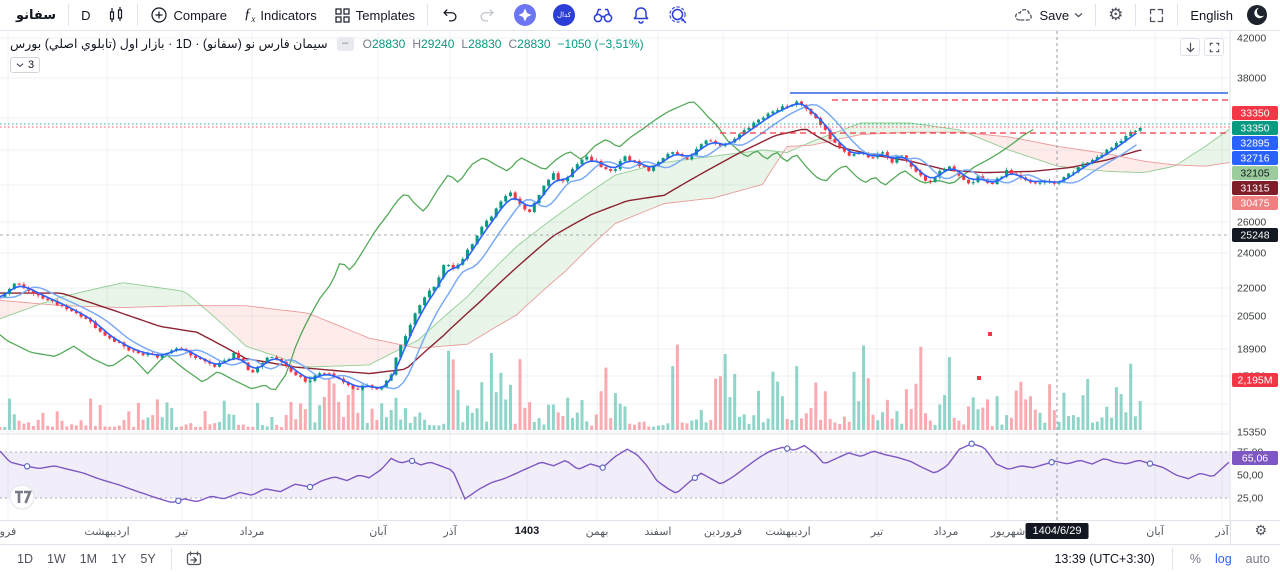 The height and width of the screenshot is (572, 1280). Describe the element at coordinates (1057, 531) in the screenshot. I see `crosshair-date-badge: 1404/6/29` at that location.